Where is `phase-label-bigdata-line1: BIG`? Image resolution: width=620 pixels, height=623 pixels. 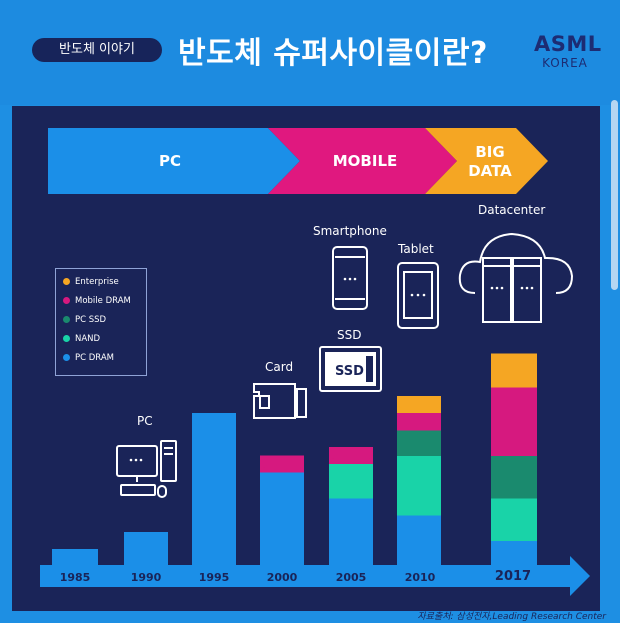 phase-label-bigdata-line1: BIG is located at coordinates (490, 152).